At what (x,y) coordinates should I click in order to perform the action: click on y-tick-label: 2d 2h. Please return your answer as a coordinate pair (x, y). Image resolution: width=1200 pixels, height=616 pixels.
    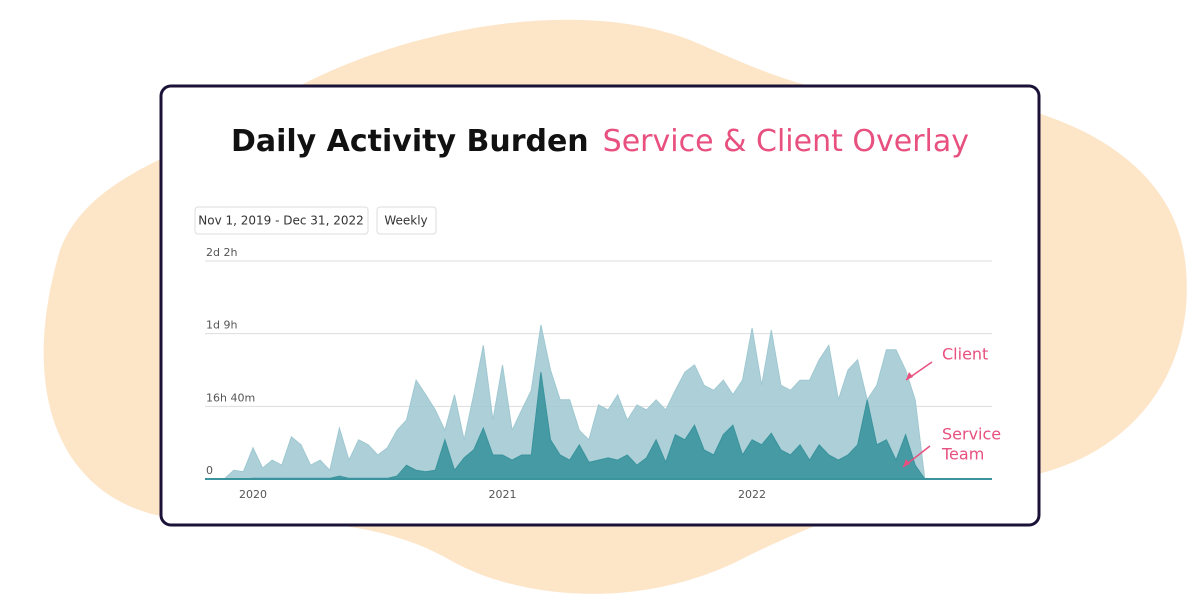
    Looking at the image, I should click on (221, 252).